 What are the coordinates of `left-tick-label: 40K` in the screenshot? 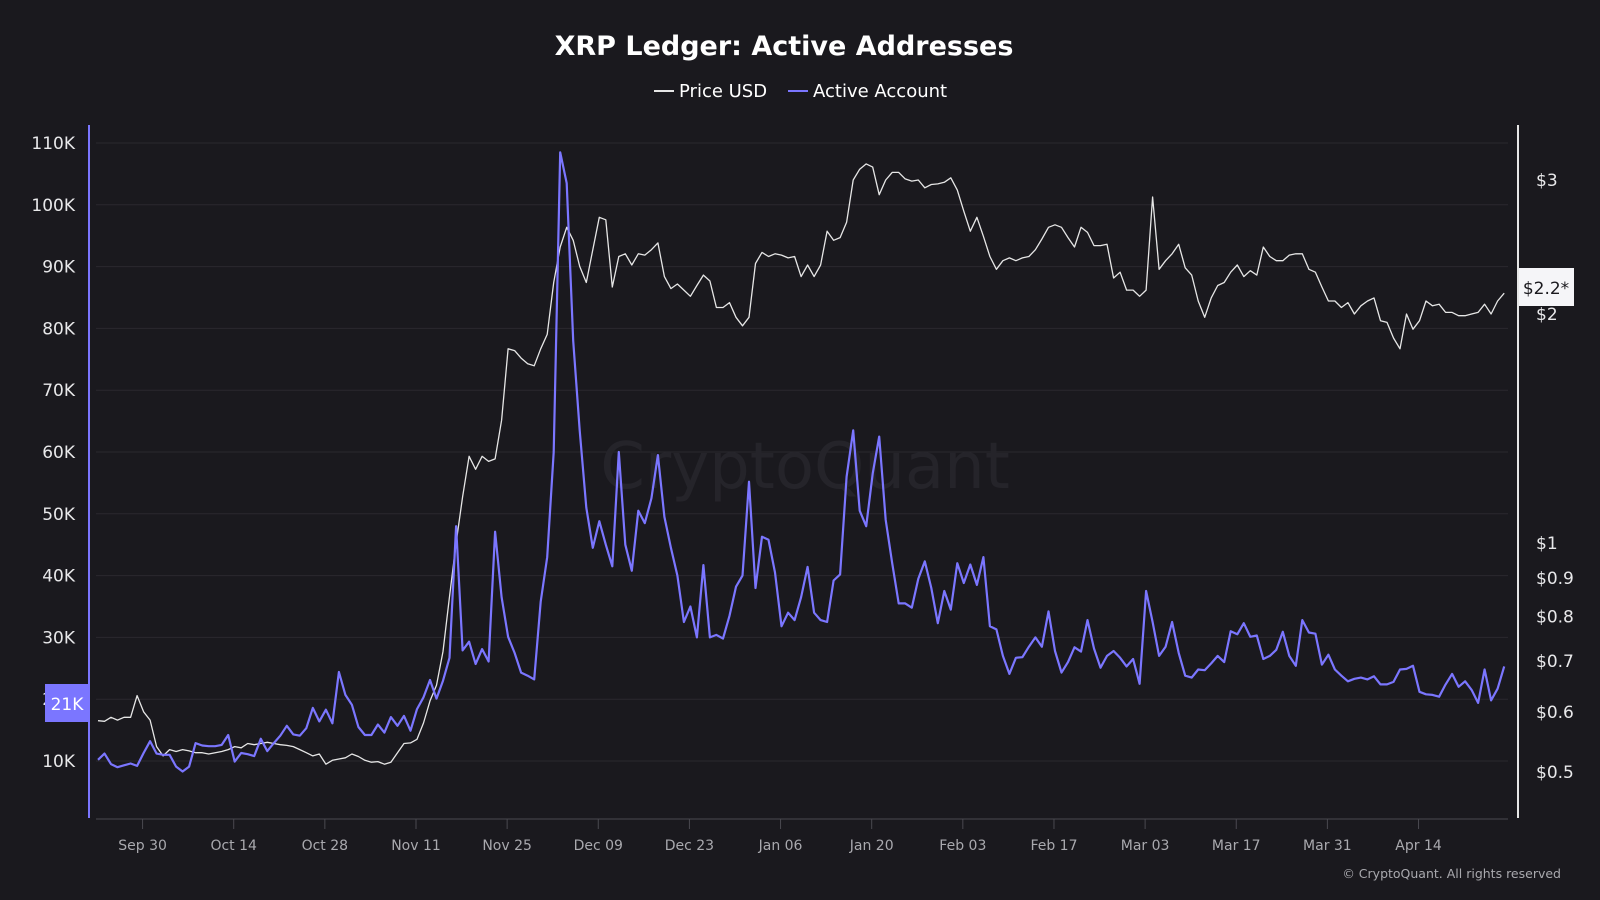 It's located at (59, 577).